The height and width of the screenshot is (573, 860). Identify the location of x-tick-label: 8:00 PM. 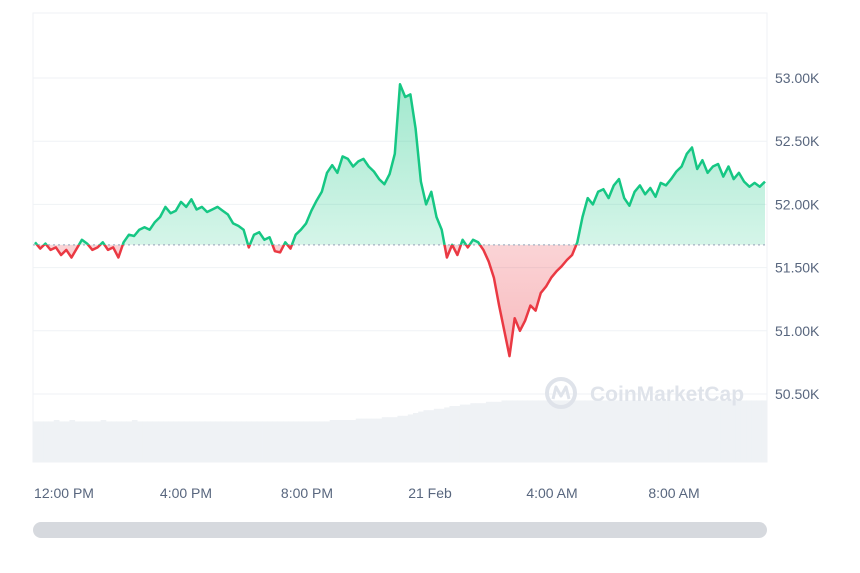
(307, 493).